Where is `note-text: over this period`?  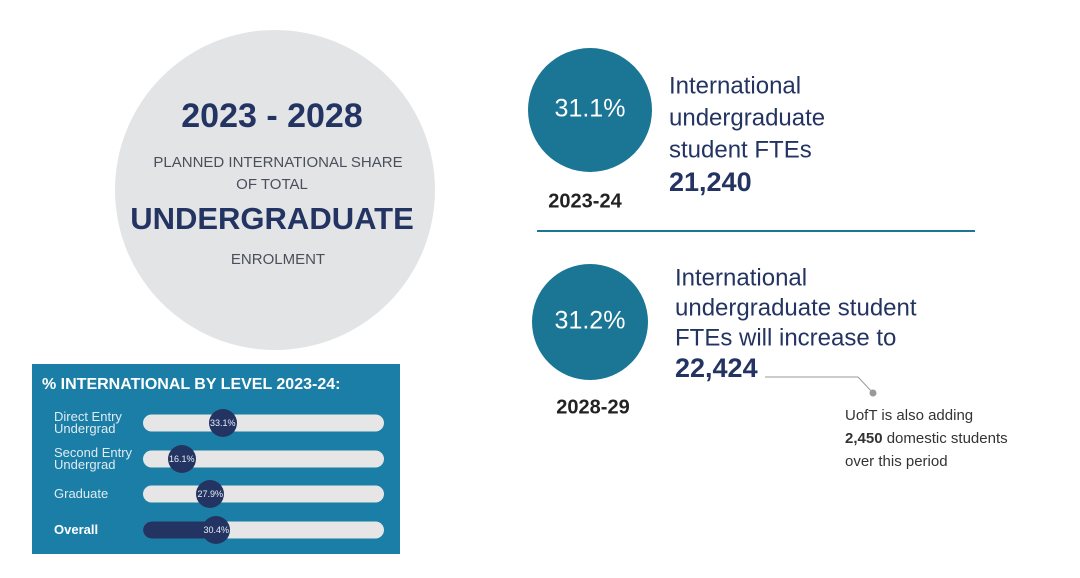 note-text: over this period is located at coordinates (896, 461).